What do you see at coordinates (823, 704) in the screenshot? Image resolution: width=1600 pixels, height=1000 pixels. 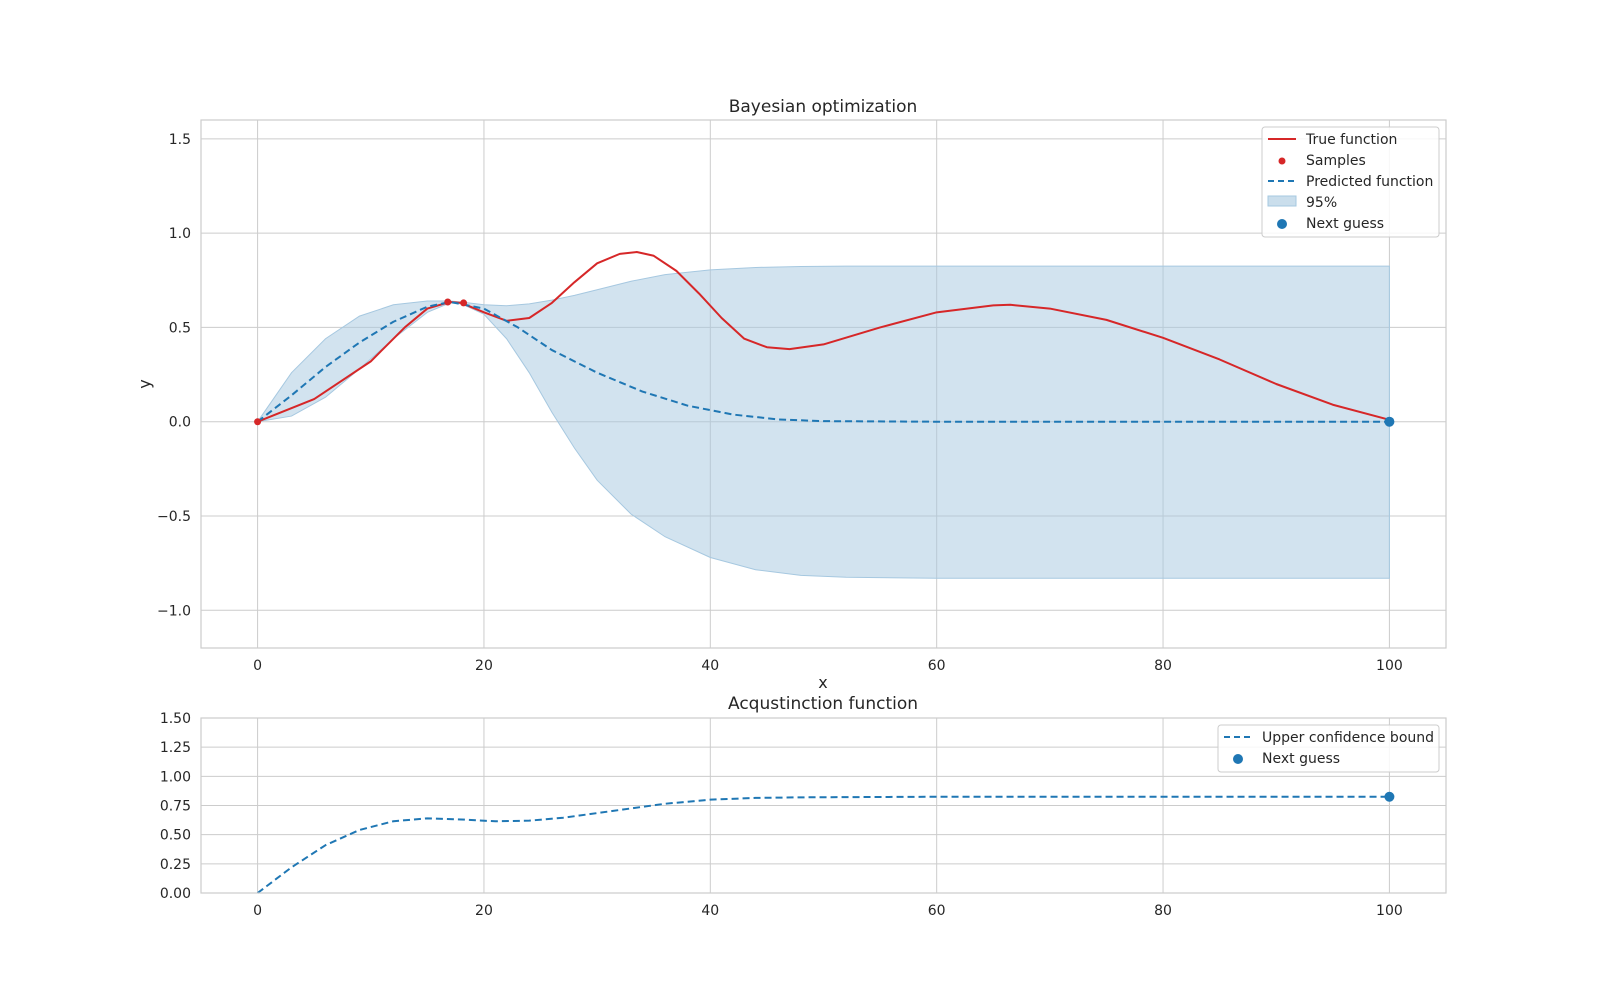 I see `chart-title: Acqustinction function` at bounding box center [823, 704].